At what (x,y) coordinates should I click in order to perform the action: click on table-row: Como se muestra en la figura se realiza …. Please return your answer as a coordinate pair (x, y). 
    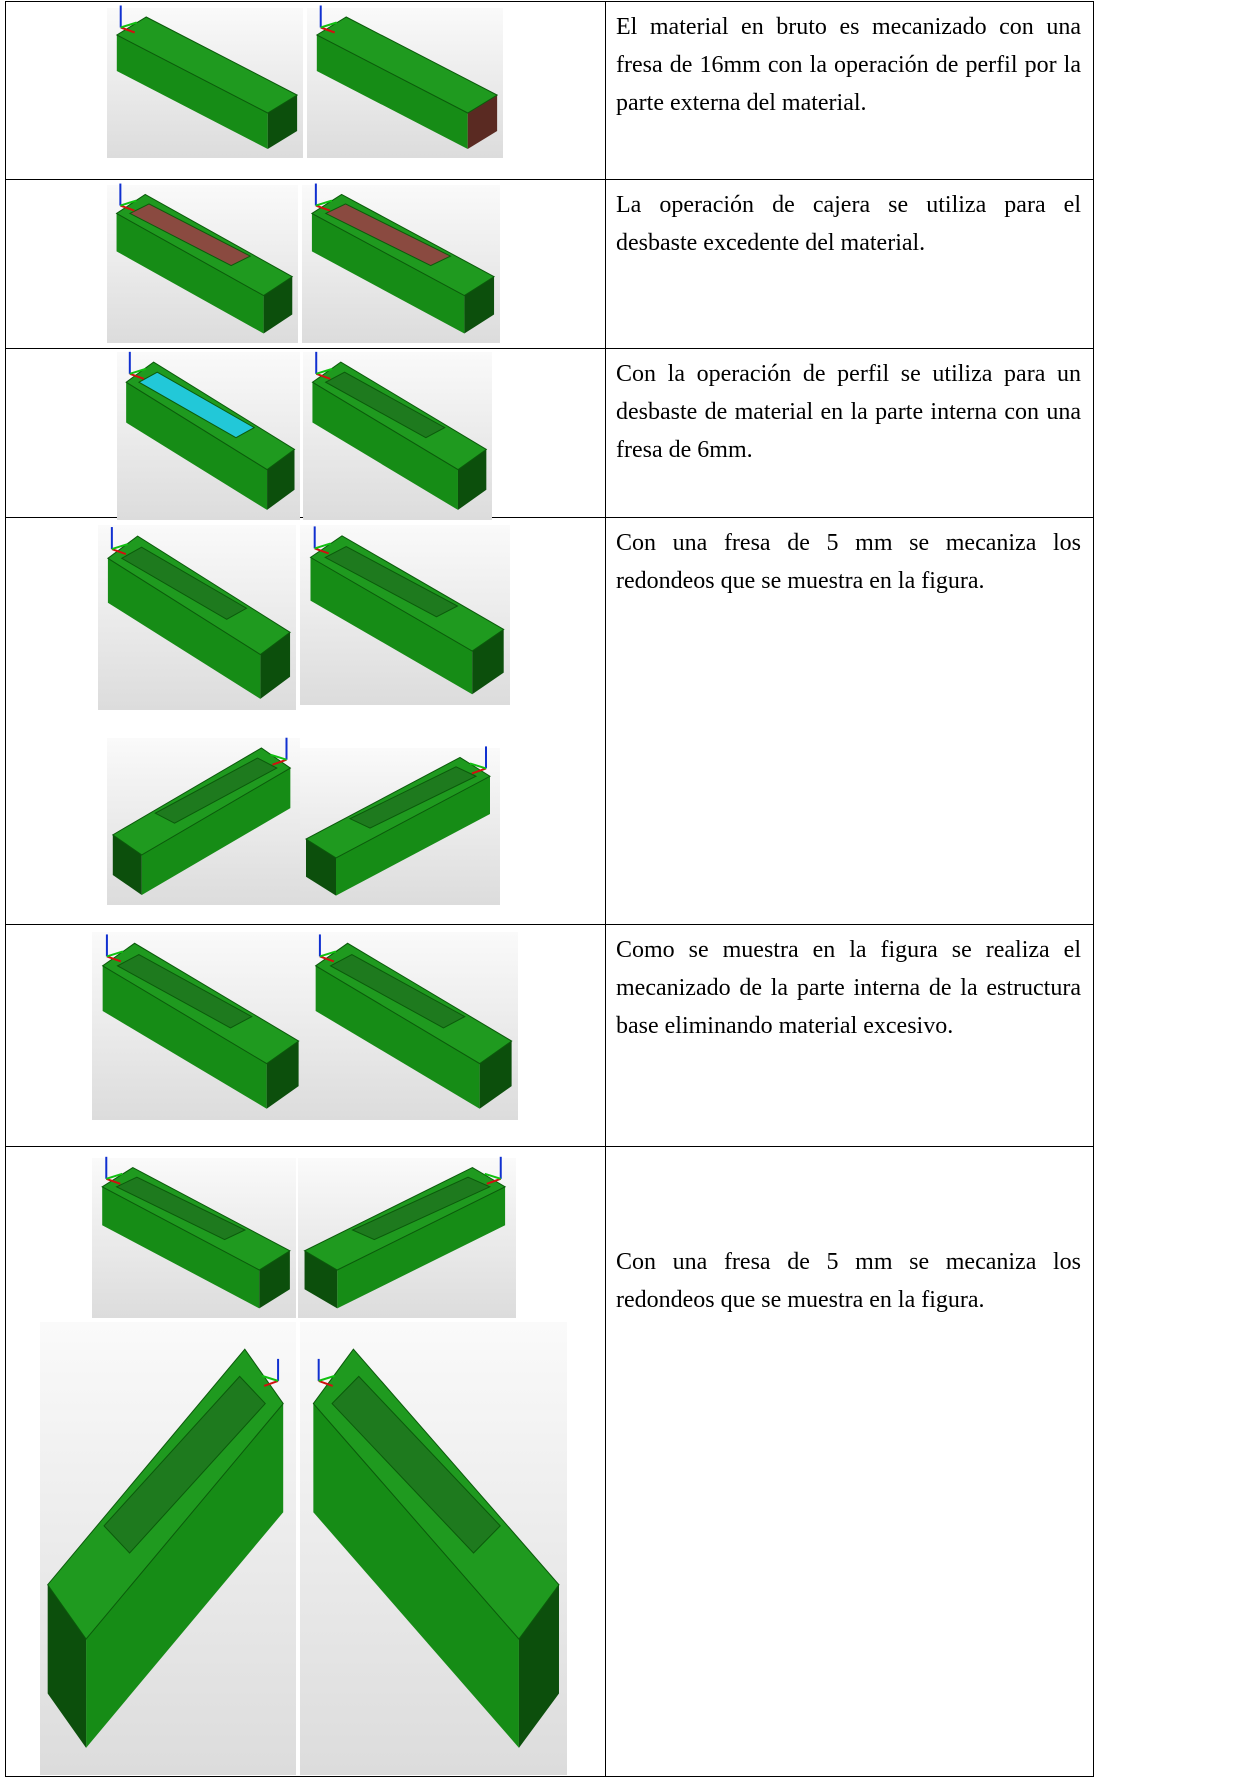
    Looking at the image, I should click on (549, 1035).